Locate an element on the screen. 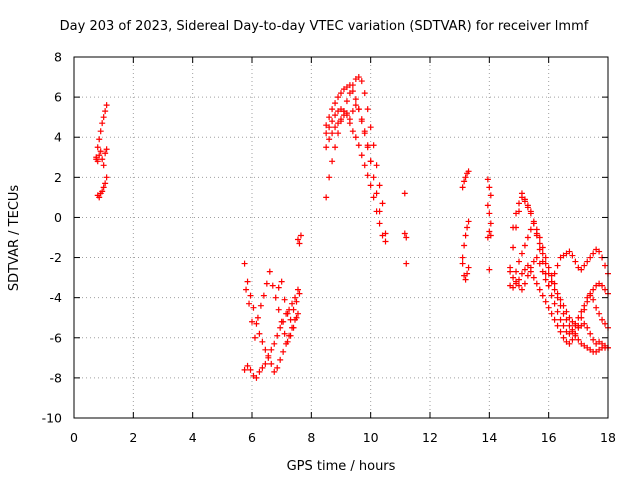  x-axis-label: GPS time / hours is located at coordinates (341, 466).